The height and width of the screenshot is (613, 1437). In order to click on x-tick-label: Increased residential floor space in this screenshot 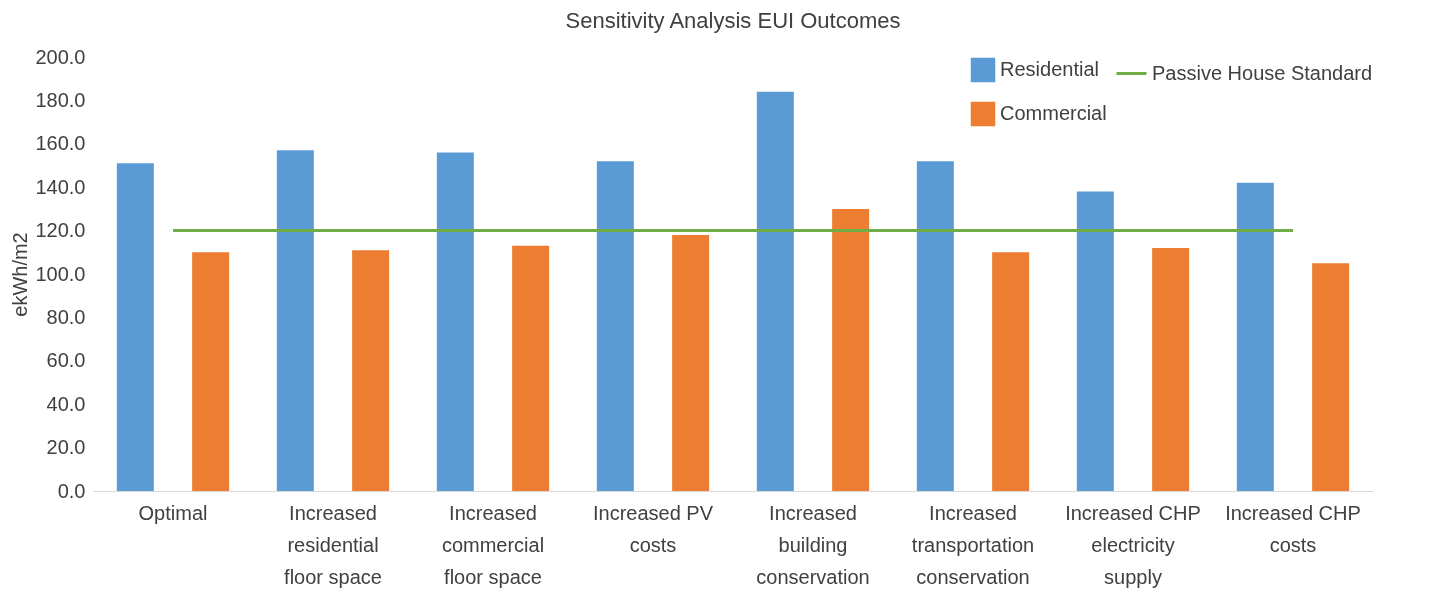, I will do `click(333, 544)`.